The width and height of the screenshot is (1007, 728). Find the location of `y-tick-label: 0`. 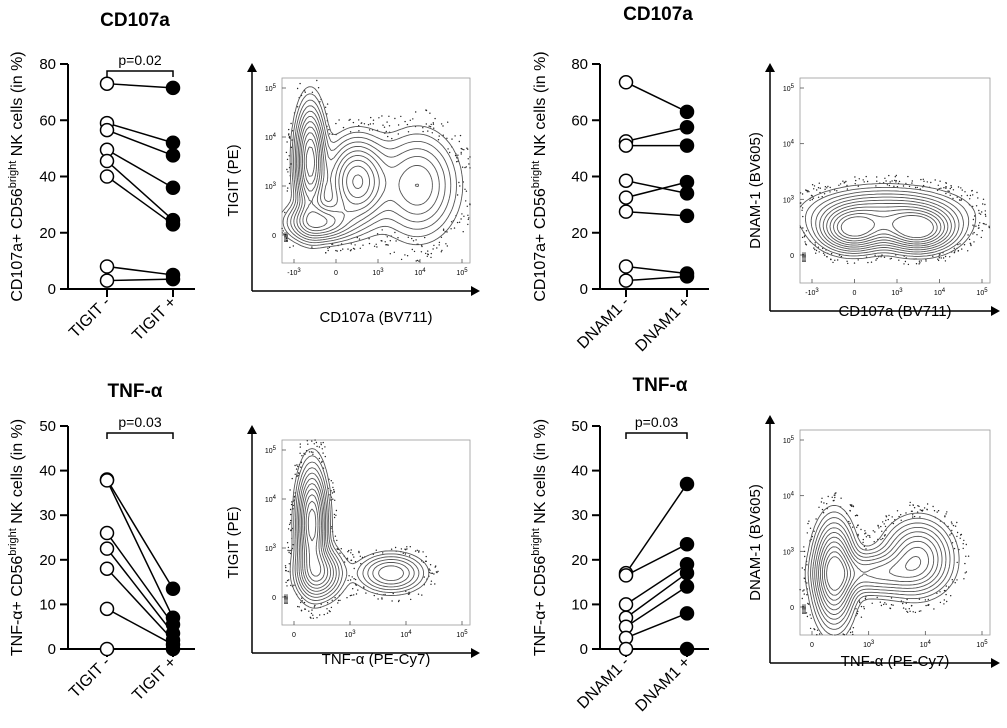

y-tick-label: 0 is located at coordinates (52, 649).